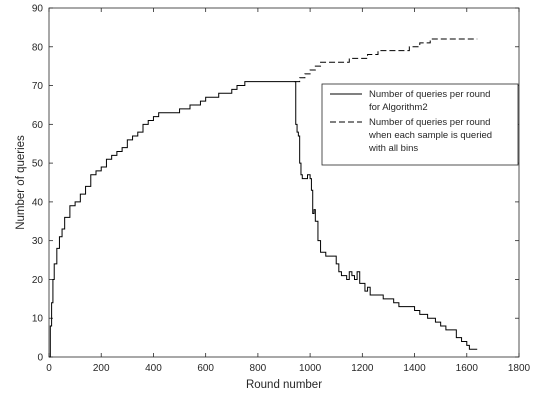  I want to click on x-tick-label: 600, so click(205, 368).